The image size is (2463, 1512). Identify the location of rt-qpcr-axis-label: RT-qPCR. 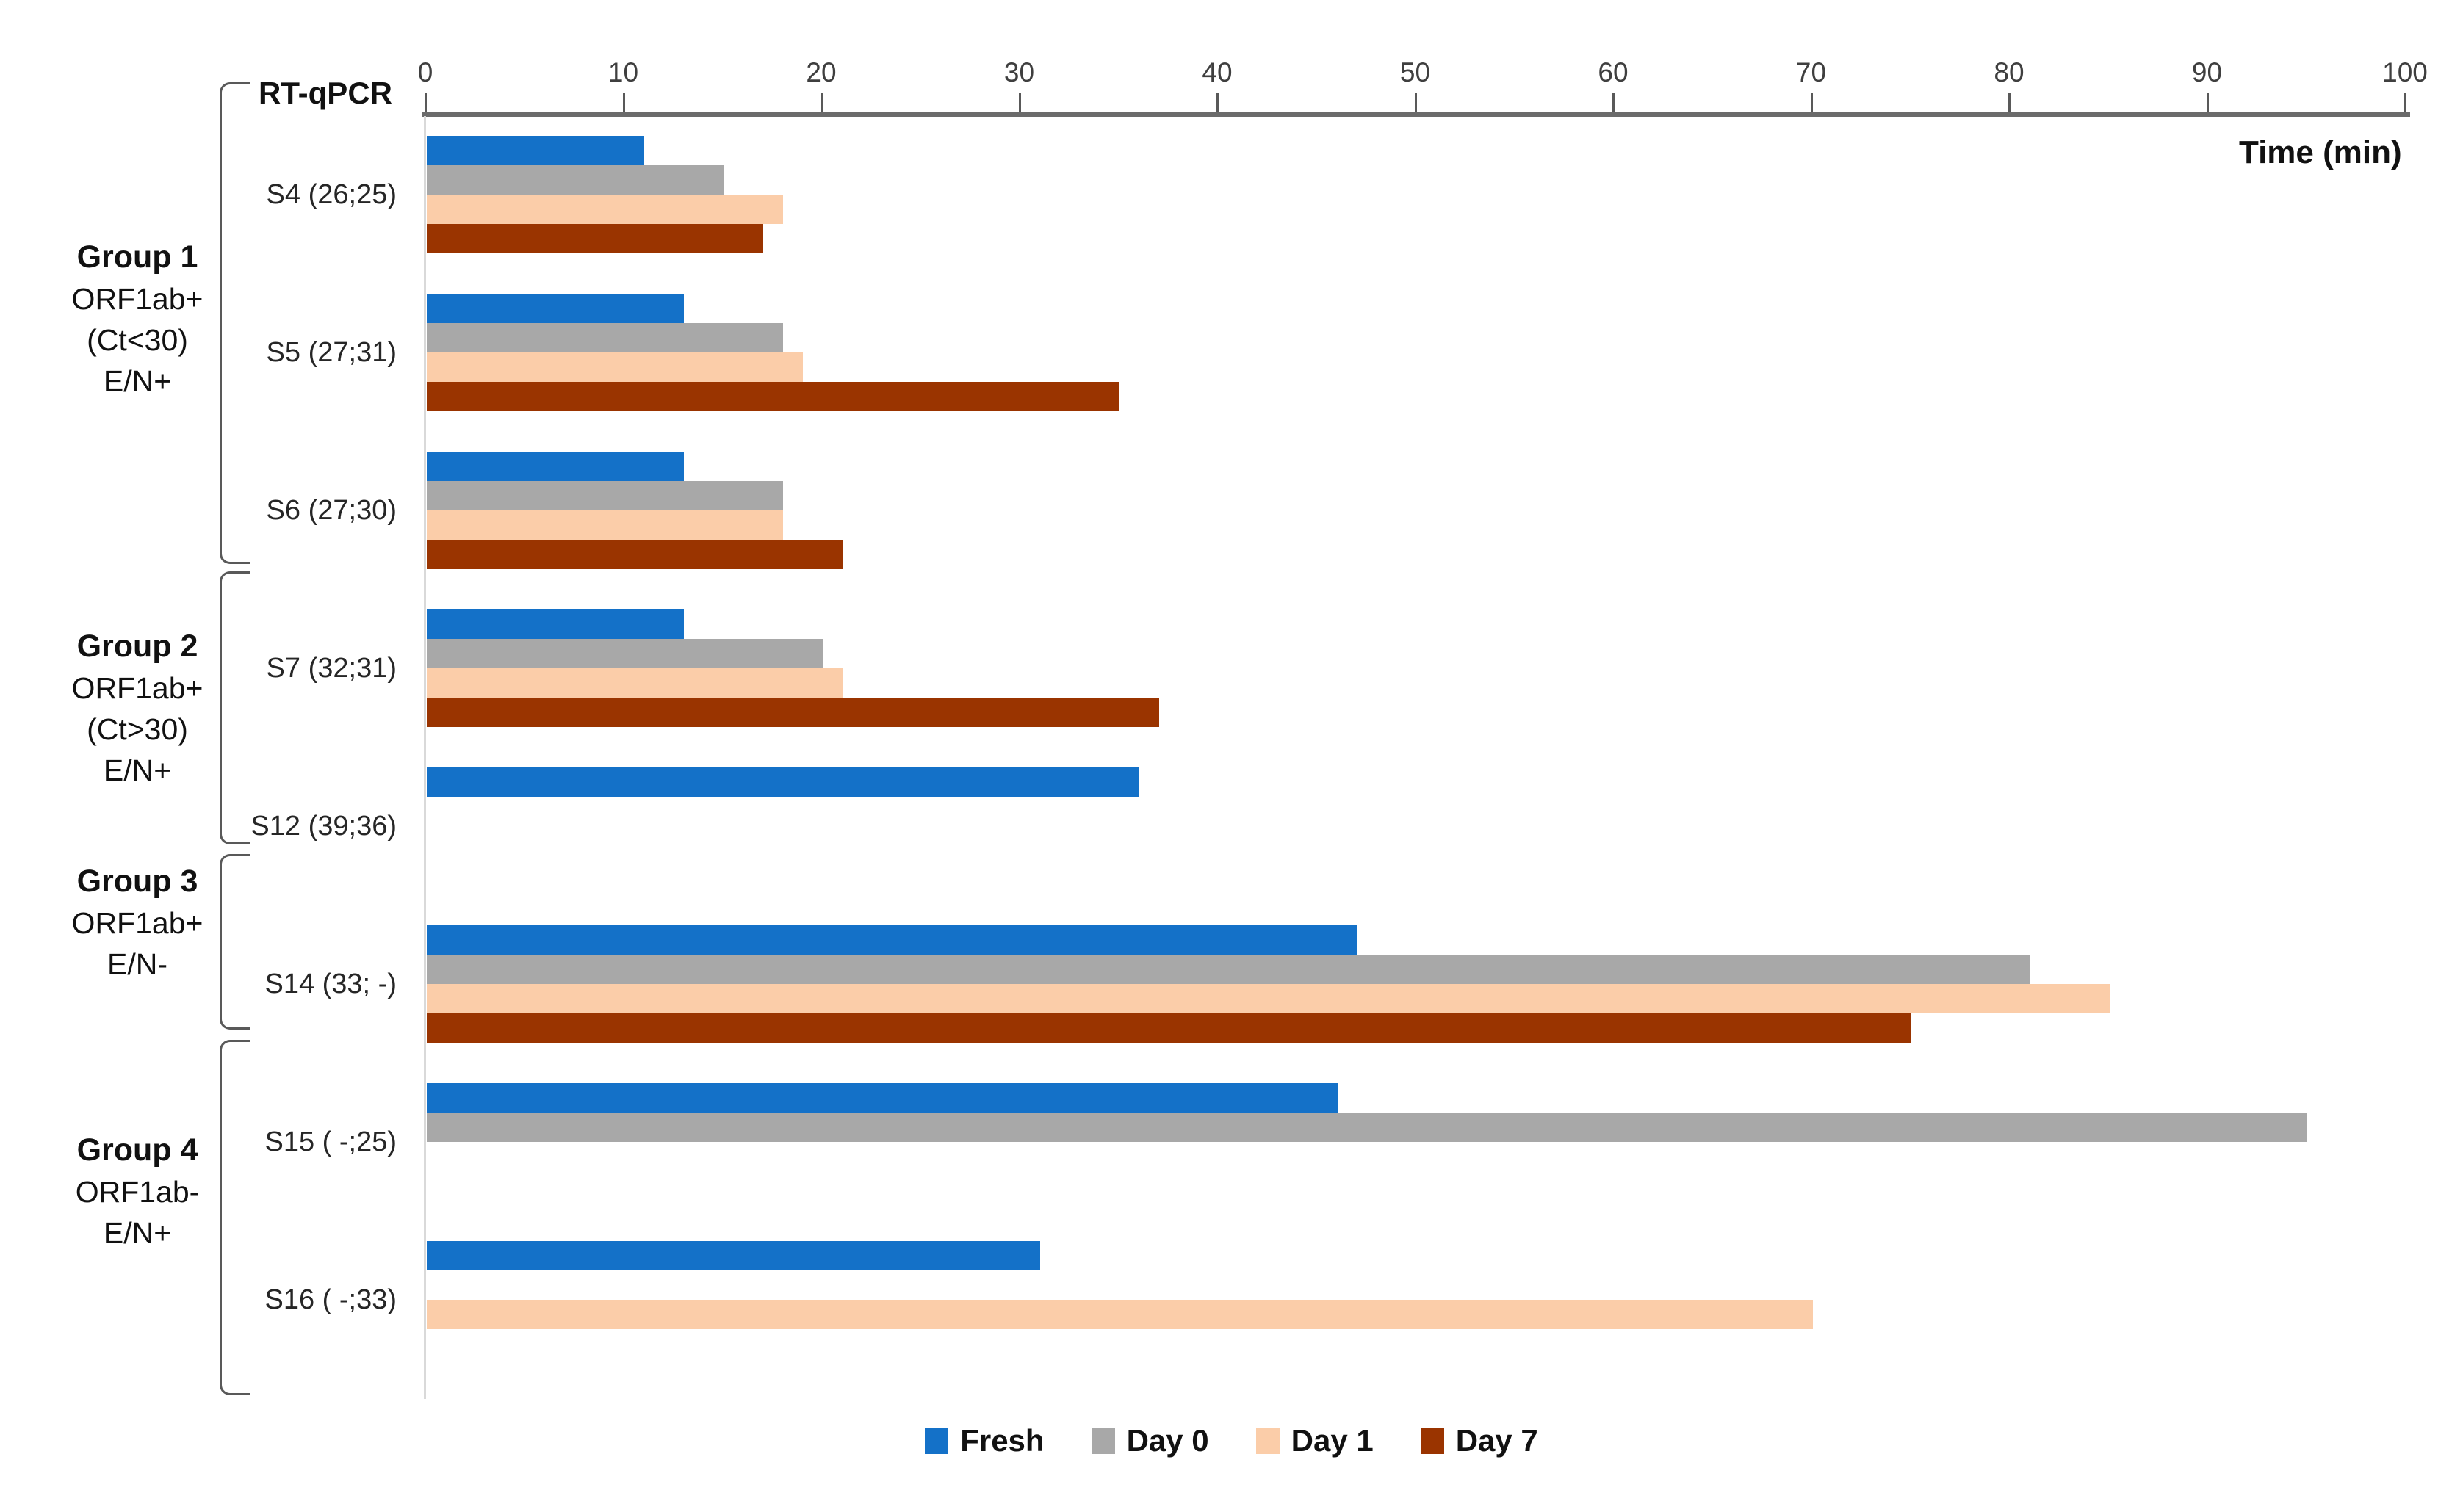
(325, 93).